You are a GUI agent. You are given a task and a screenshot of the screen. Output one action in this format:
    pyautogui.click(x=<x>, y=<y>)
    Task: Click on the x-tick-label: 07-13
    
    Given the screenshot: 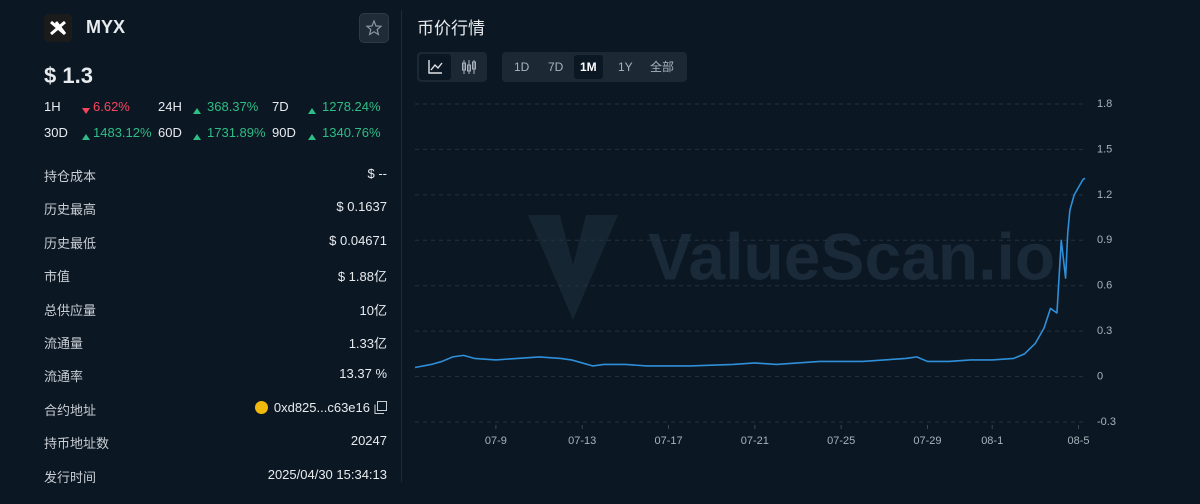 What is the action you would take?
    pyautogui.click(x=582, y=441)
    